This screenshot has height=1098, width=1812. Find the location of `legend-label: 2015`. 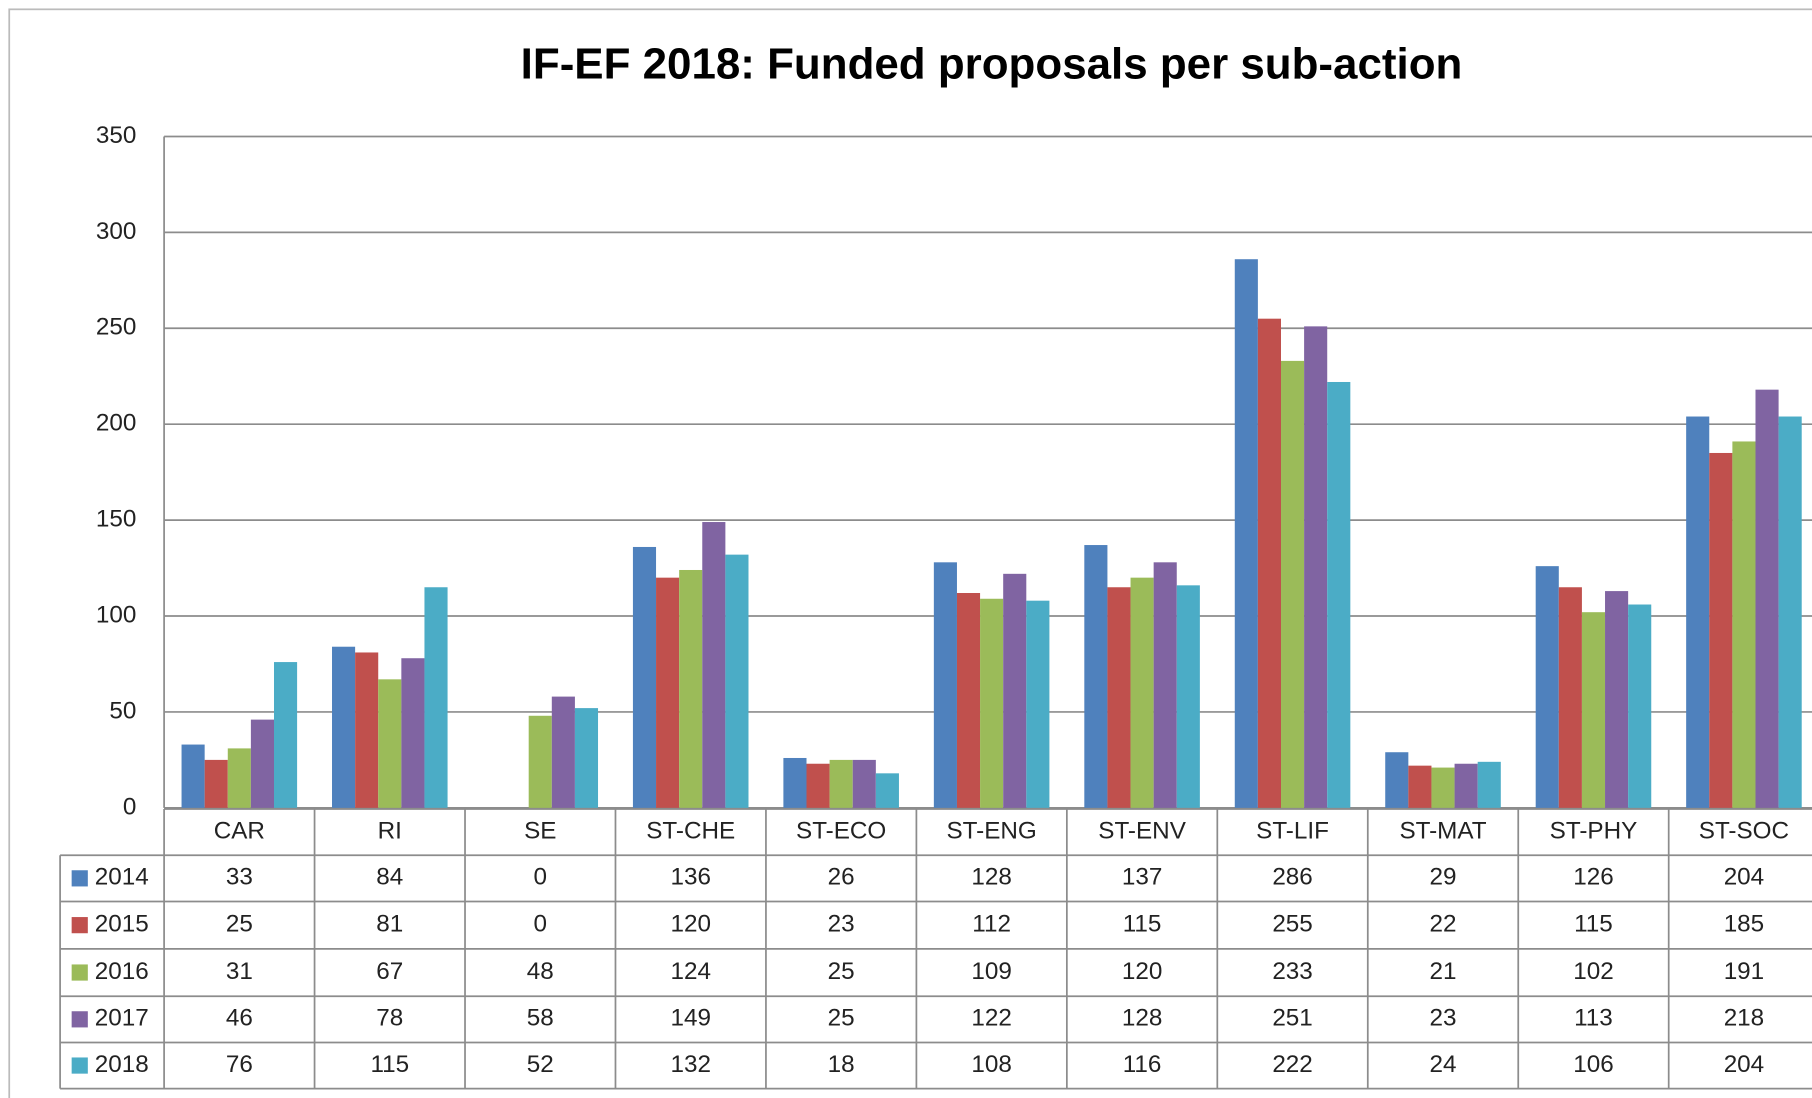

legend-label: 2015 is located at coordinates (122, 924).